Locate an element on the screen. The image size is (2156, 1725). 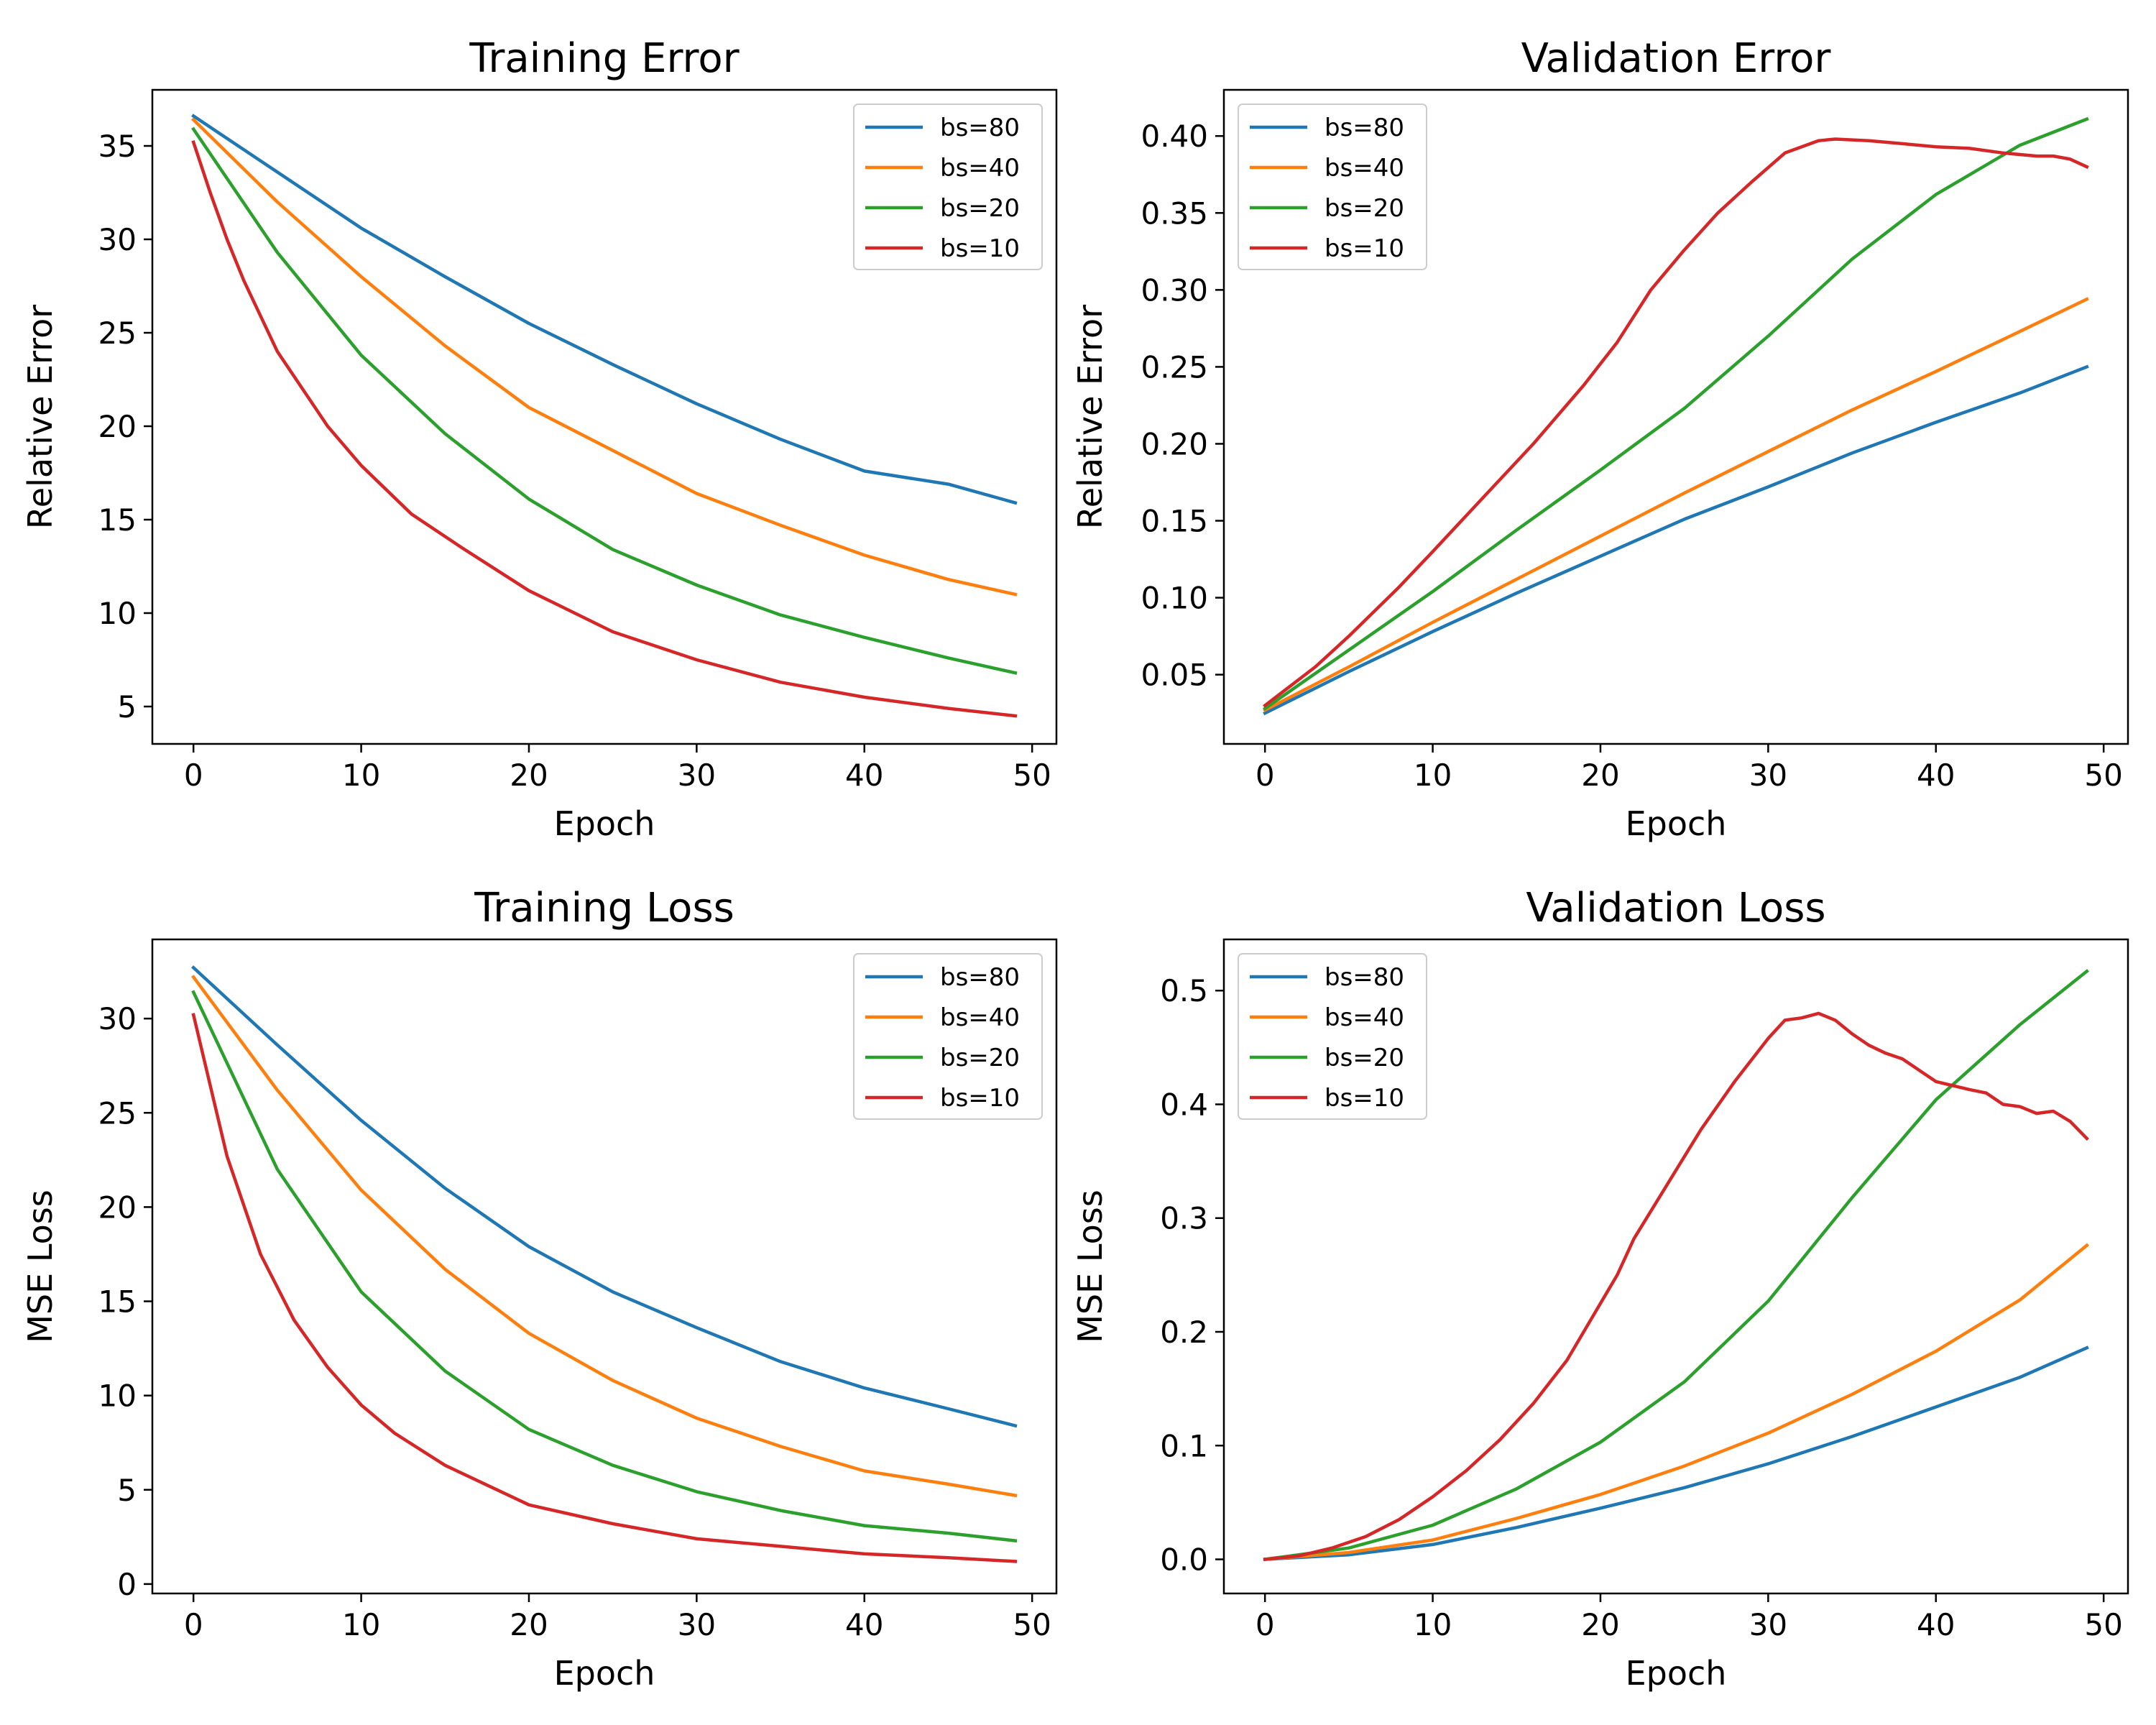
y-tick-label: 0 is located at coordinates (127, 1584).